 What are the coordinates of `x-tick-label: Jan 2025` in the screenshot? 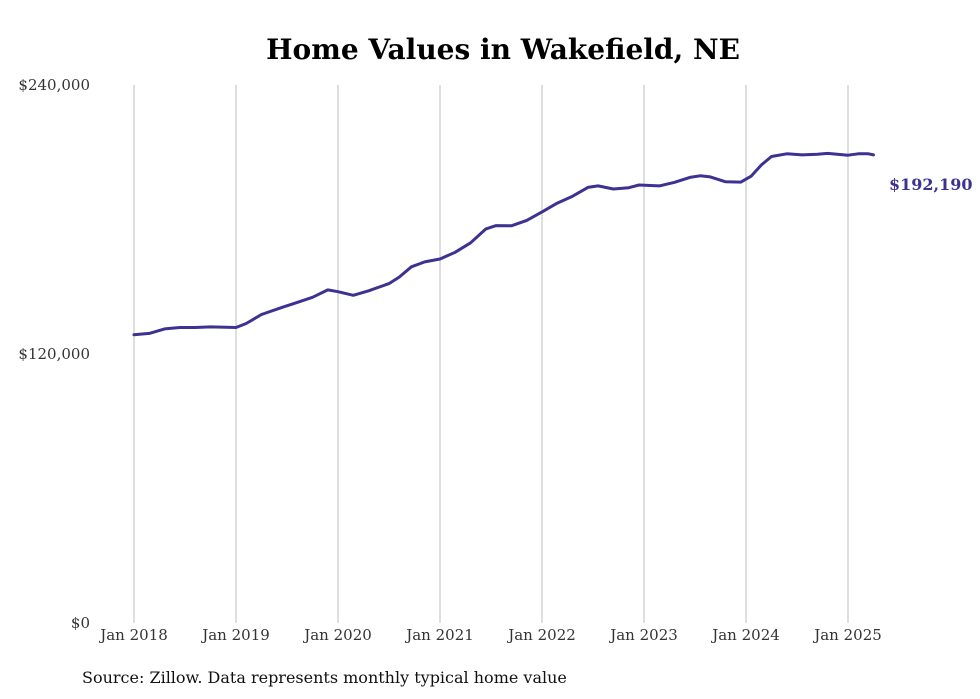 It's located at (847, 635).